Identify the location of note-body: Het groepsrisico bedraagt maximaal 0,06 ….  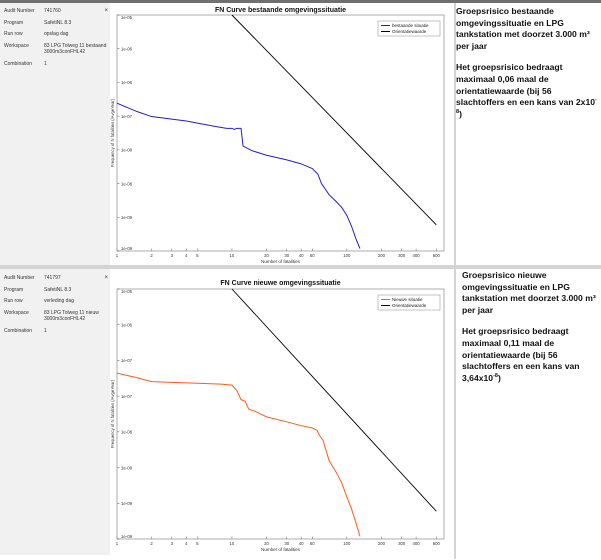
(526, 90).